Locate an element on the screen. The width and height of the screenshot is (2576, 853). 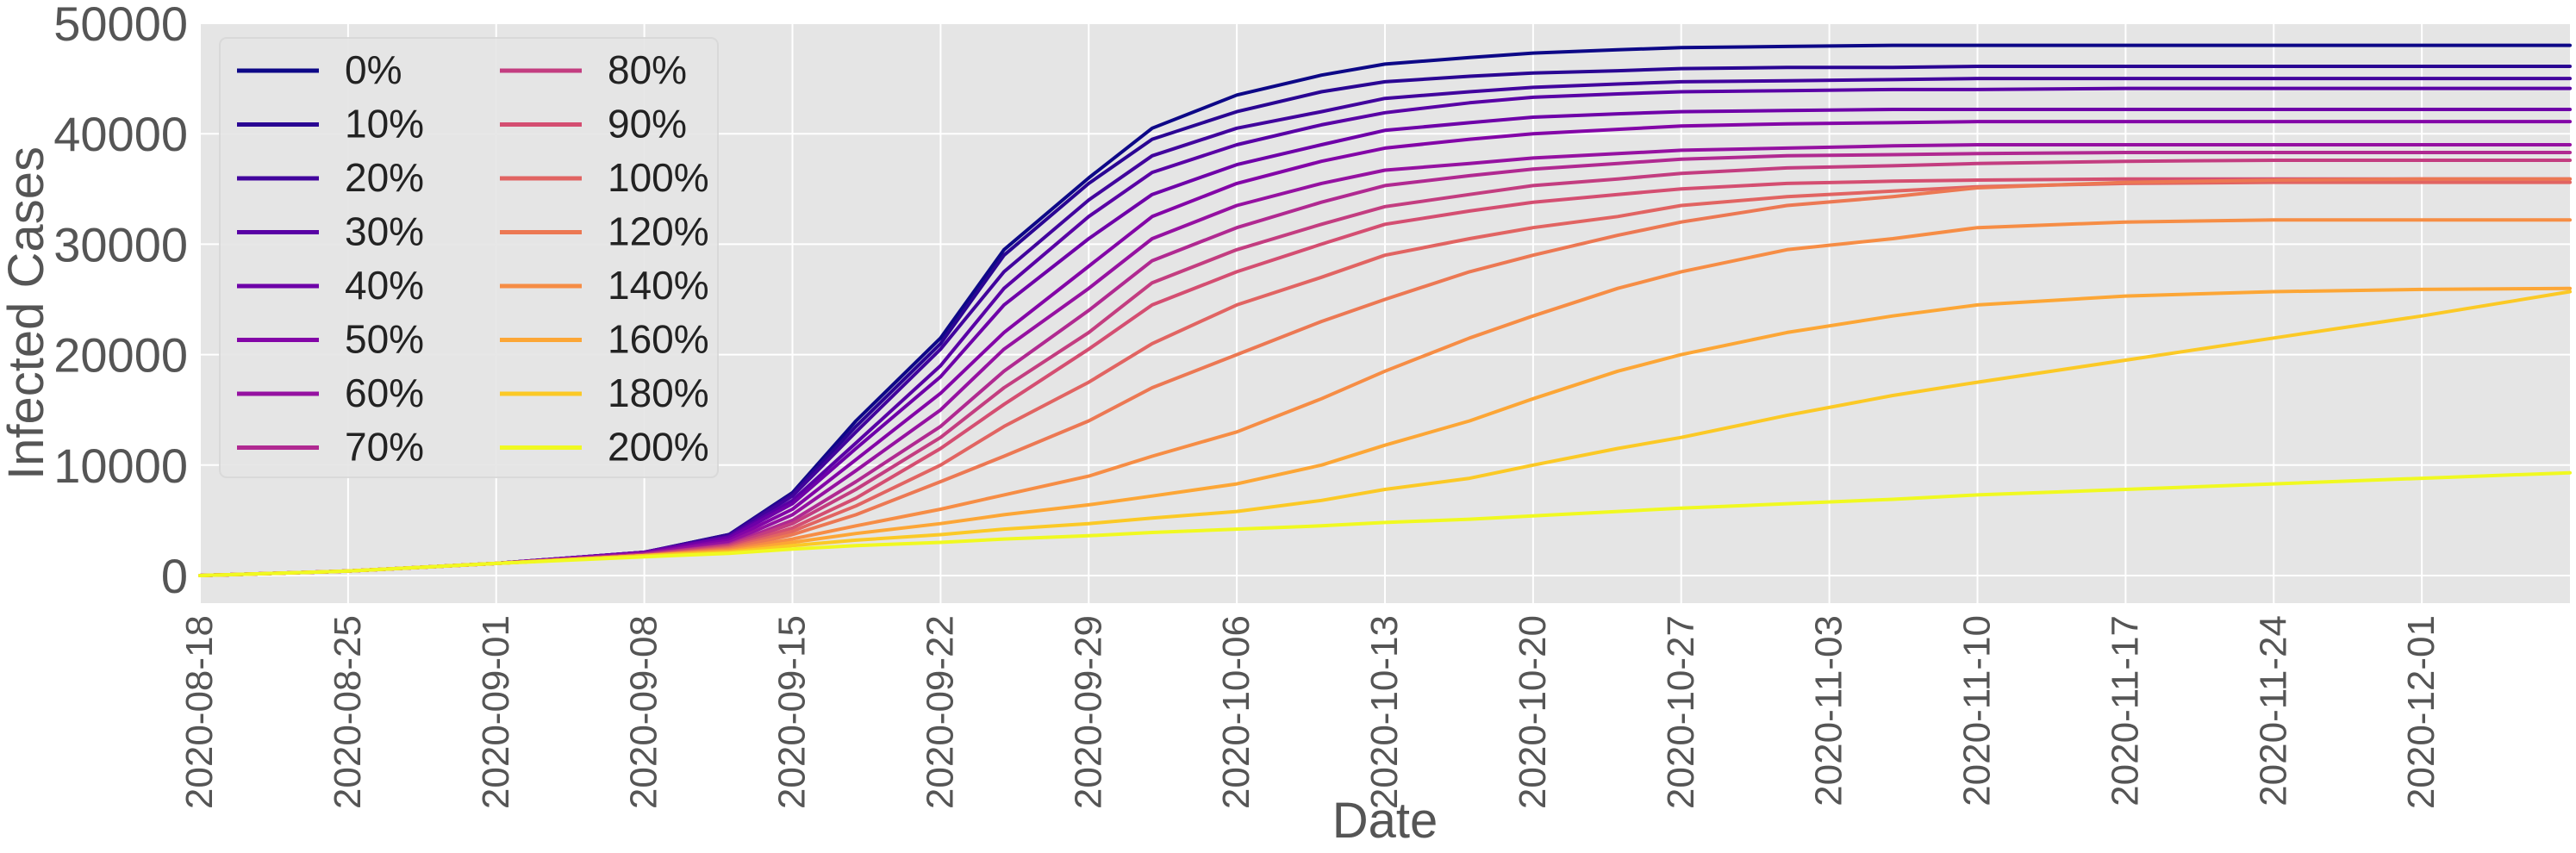
x-tick-label: 2020-10-13 is located at coordinates (1384, 712).